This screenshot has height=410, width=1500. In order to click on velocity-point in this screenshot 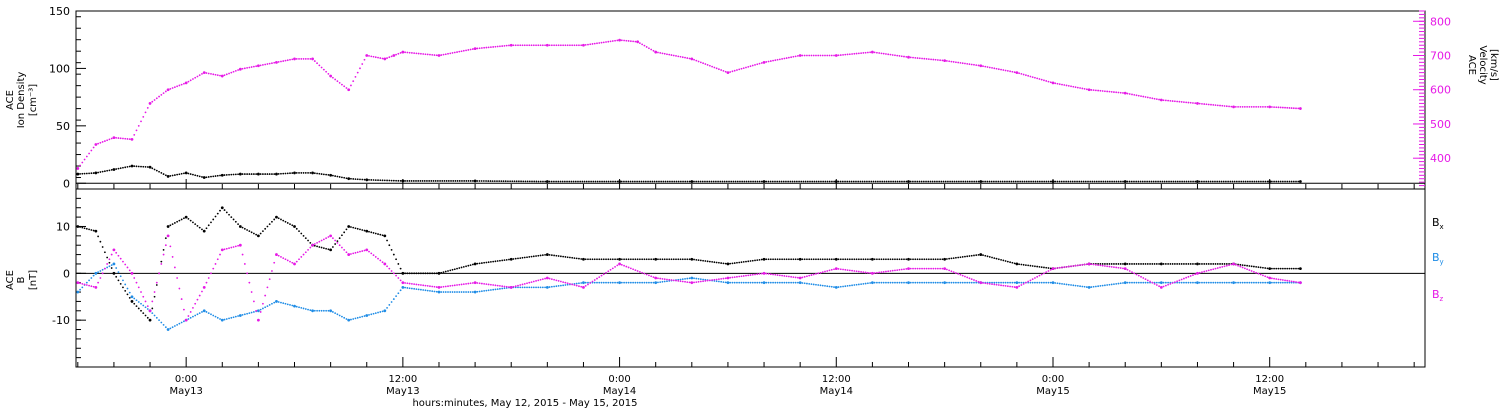, I will do `click(276, 62)`.